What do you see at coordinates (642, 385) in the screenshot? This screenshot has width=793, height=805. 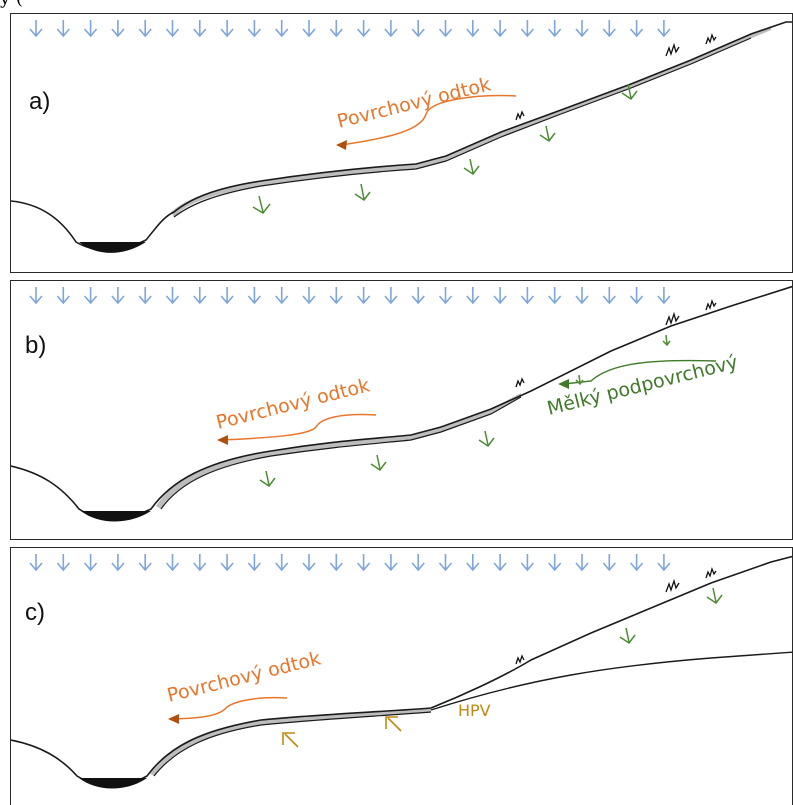 I see `subsurface-label: Mělký podpovrchový` at bounding box center [642, 385].